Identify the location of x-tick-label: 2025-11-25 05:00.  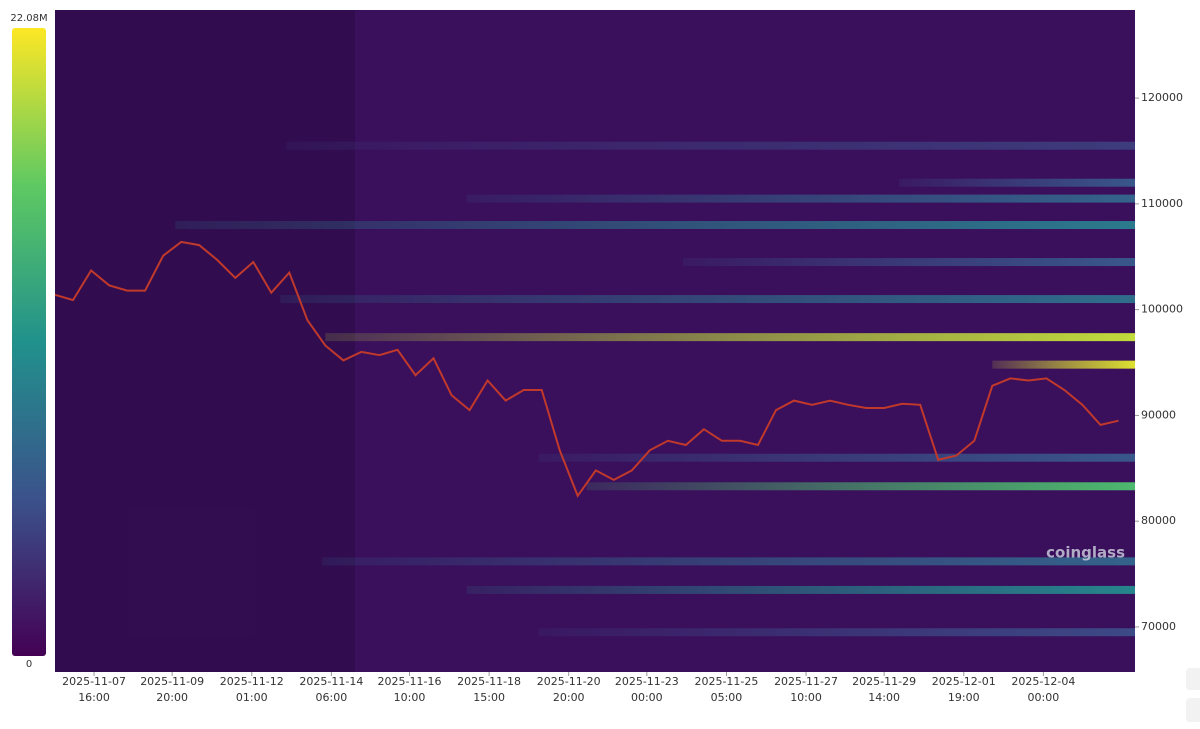
(726, 689).